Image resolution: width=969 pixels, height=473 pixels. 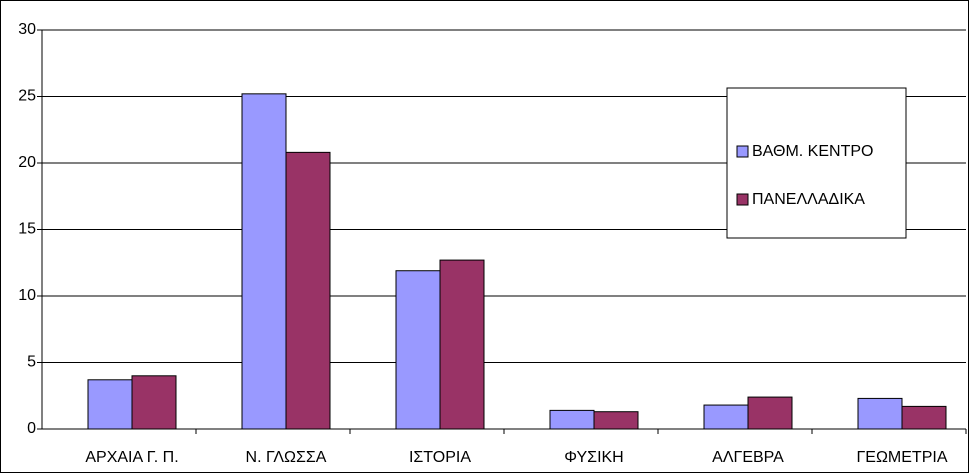 What do you see at coordinates (748, 457) in the screenshot?
I see `x-tick-label: ΑΛΓΕΒΡΑ` at bounding box center [748, 457].